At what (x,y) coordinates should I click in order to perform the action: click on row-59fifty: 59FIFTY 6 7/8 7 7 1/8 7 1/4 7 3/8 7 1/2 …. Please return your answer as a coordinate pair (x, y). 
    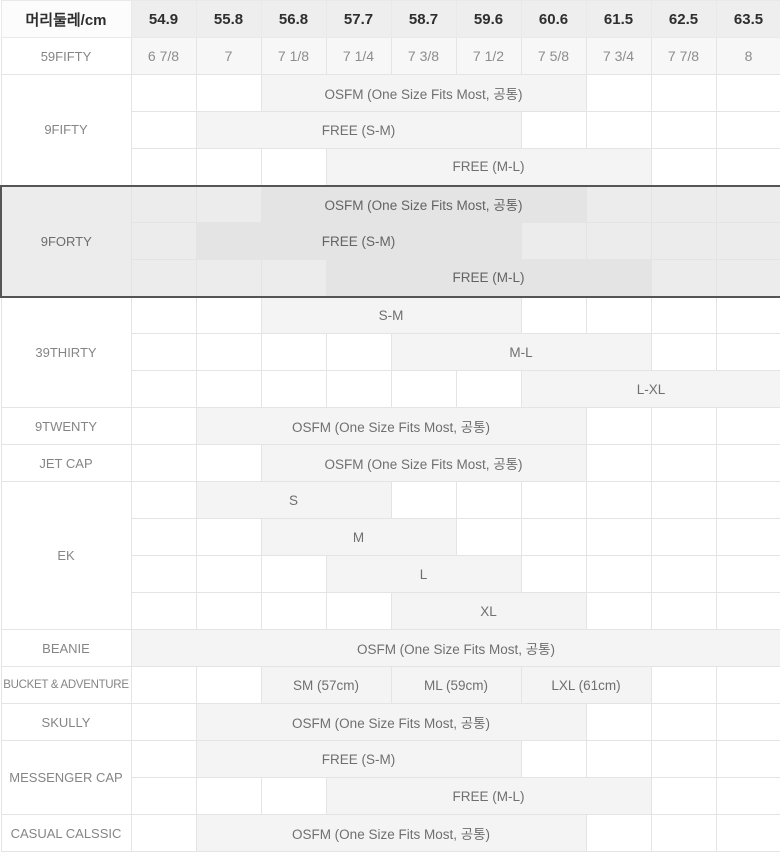
    Looking at the image, I should click on (390, 56).